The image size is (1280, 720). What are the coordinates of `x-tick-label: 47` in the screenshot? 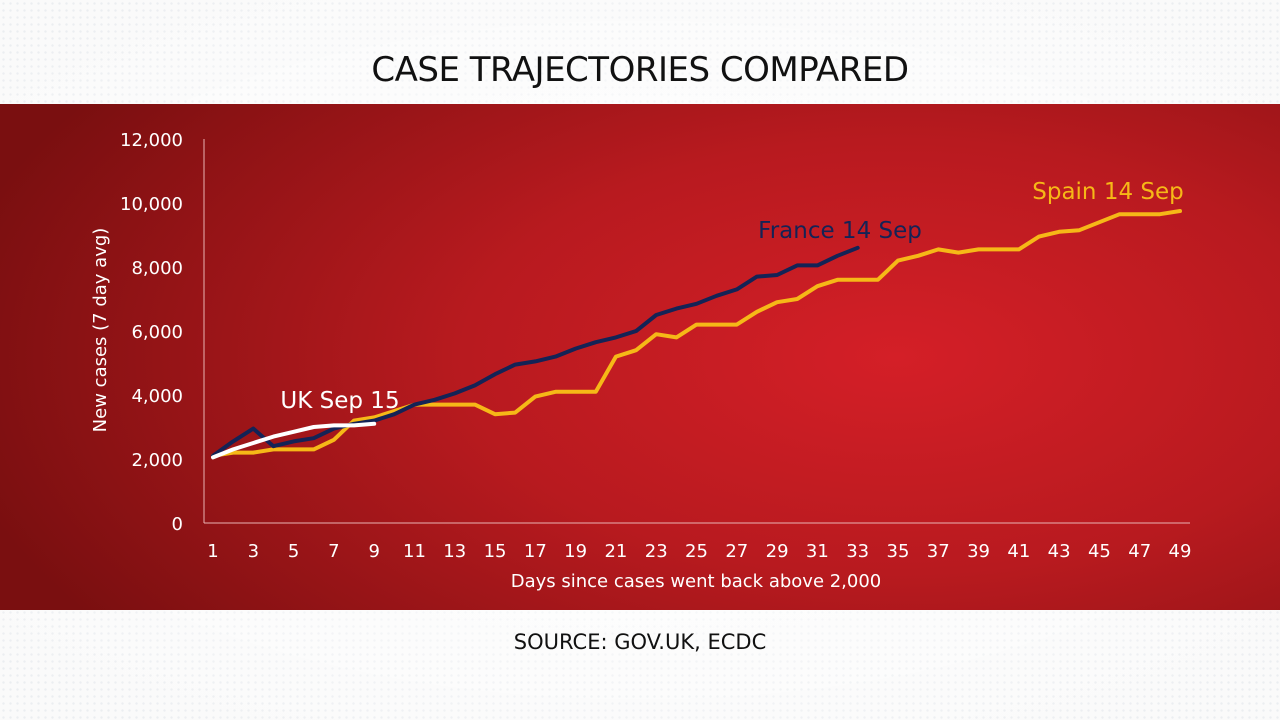 It's located at (1139, 551).